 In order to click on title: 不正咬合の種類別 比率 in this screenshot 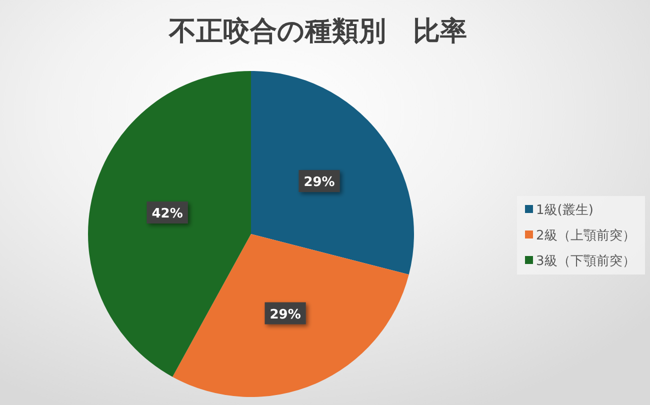, I will do `click(318, 31)`.